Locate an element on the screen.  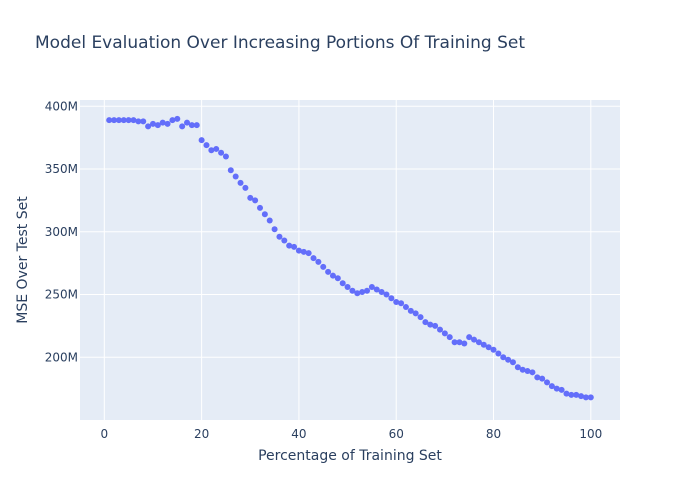
y-tick-label: 200M is located at coordinates (61, 357).